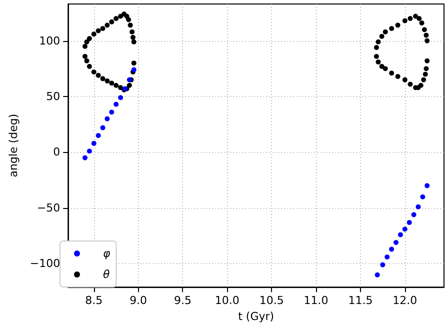 The height and width of the screenshot is (327, 447). I want to click on x-tick-label: 10.0, so click(227, 301).